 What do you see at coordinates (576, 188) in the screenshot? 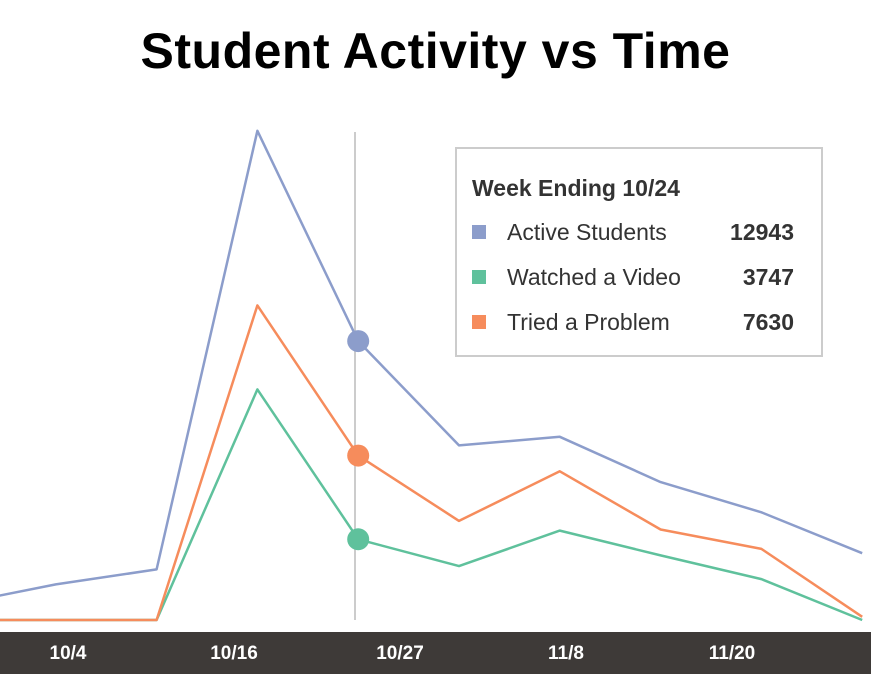
I see `tooltip-title: Week Ending 10/24` at bounding box center [576, 188].